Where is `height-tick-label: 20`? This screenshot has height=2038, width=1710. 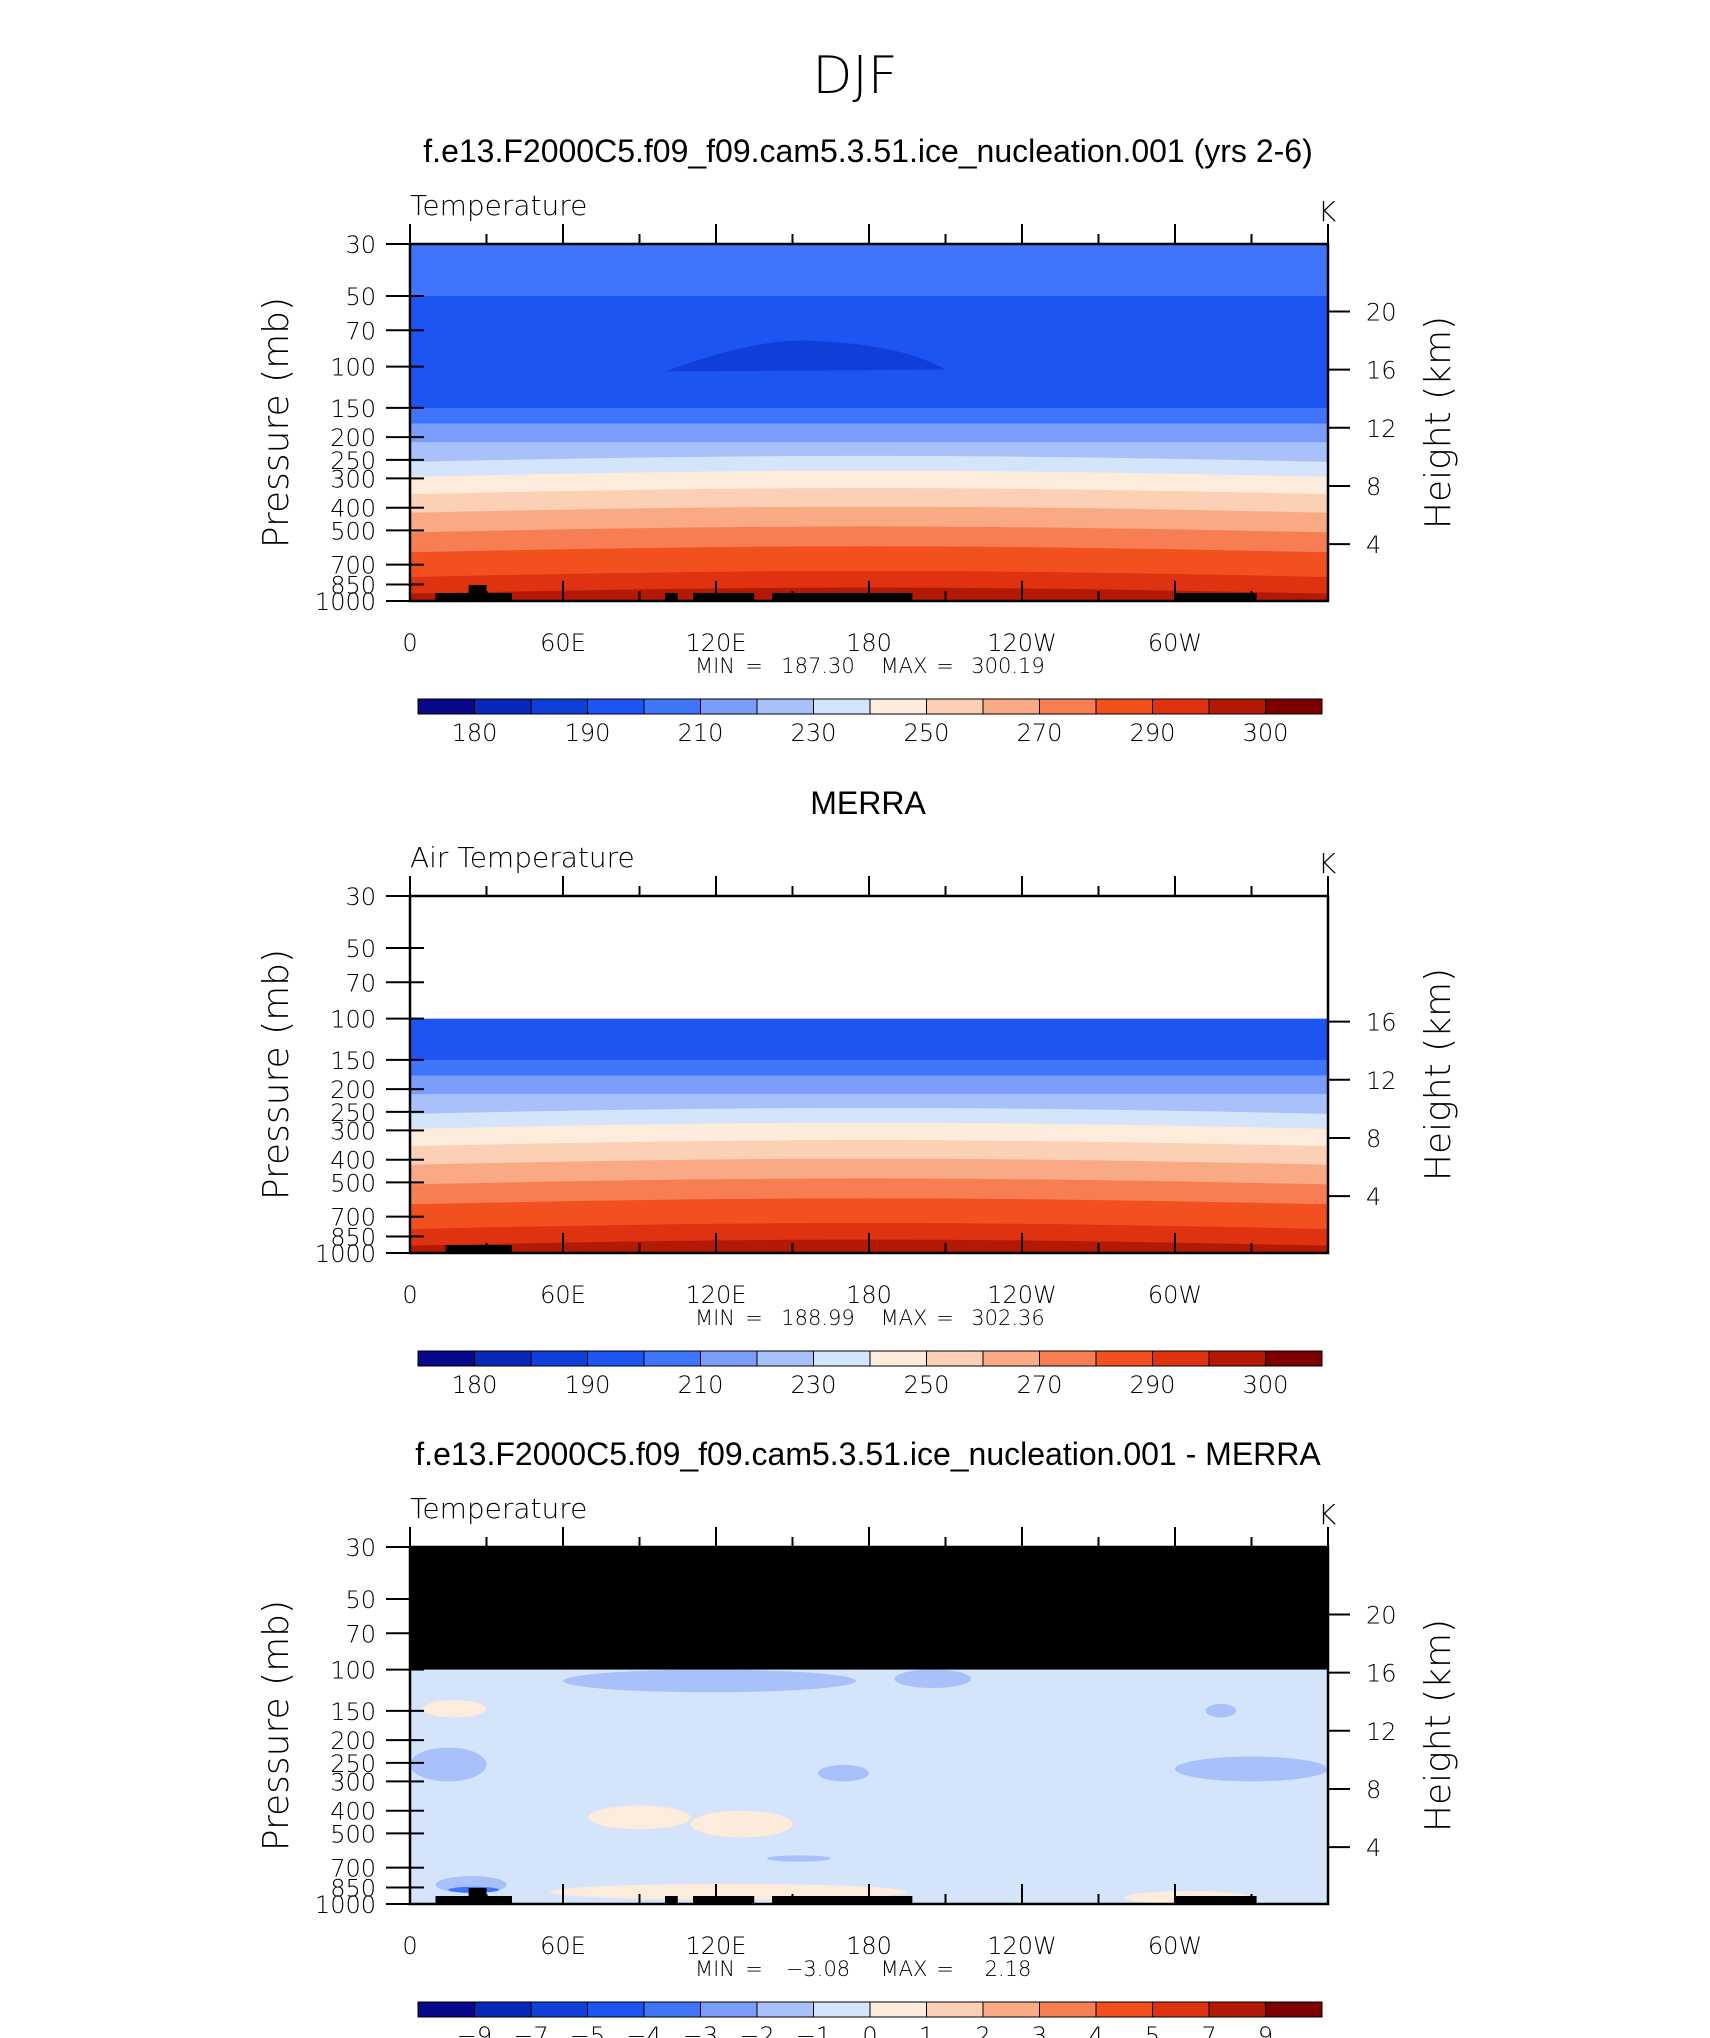
height-tick-label: 20 is located at coordinates (1381, 1615).